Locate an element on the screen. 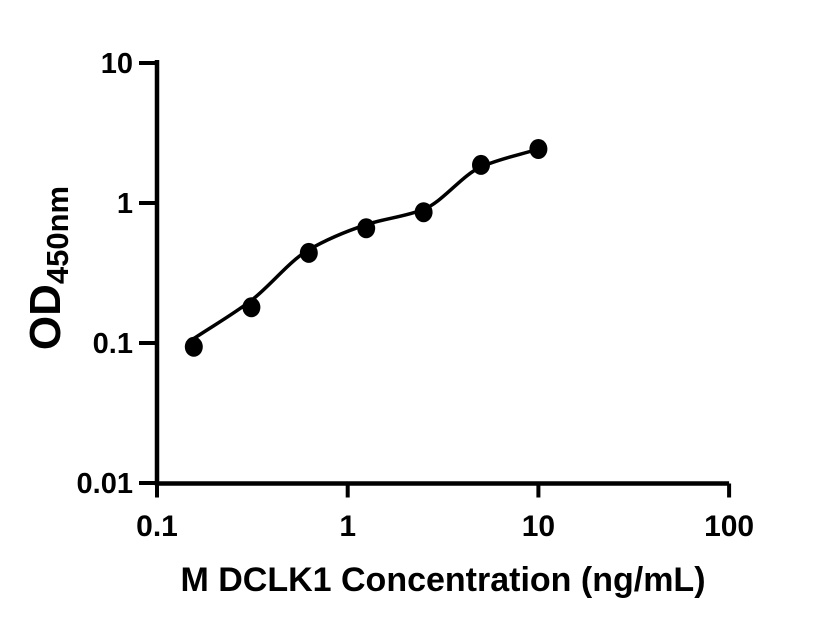 The height and width of the screenshot is (640, 816). y-axis-title-subscript: 450nm is located at coordinates (57, 235).